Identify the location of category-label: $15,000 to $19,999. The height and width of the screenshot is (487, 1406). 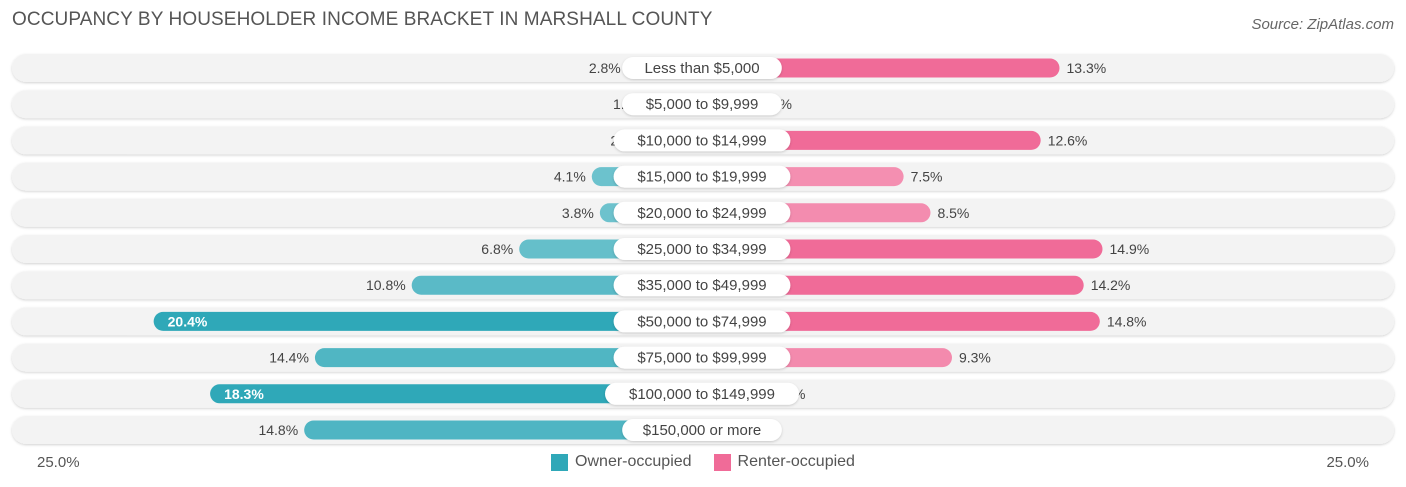
(701, 177).